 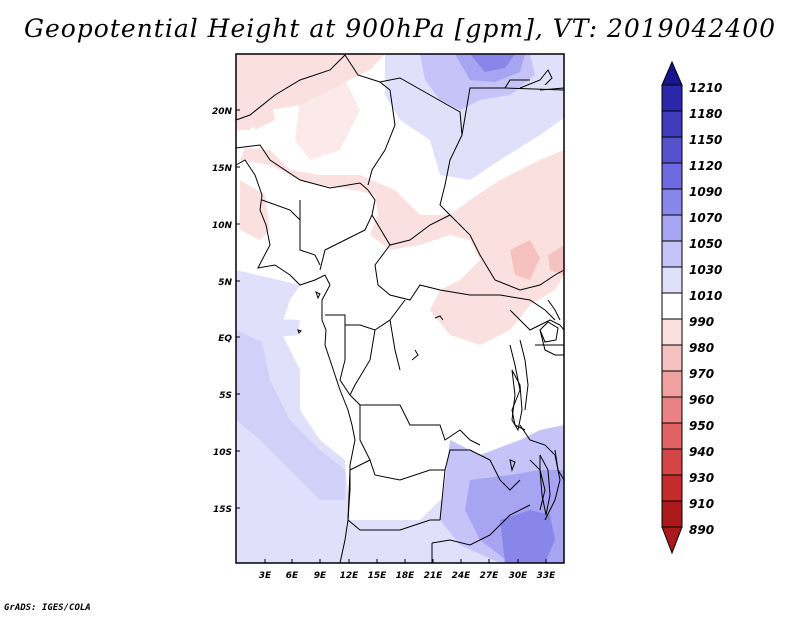 What do you see at coordinates (701, 374) in the screenshot?
I see `colorbar-label: 970` at bounding box center [701, 374].